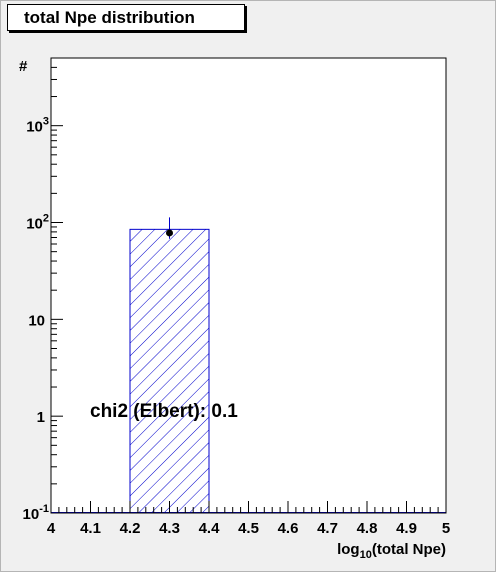 Image resolution: width=496 pixels, height=573 pixels. What do you see at coordinates (51, 528) in the screenshot?
I see `x-tick-label: 4` at bounding box center [51, 528].